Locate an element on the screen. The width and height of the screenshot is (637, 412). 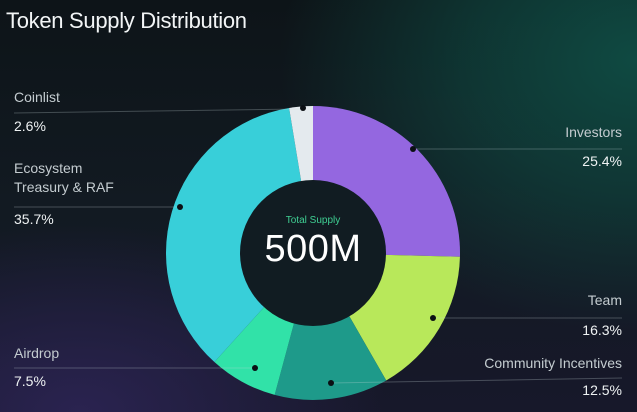
pct-ecosystem: 35.7% is located at coordinates (34, 219).